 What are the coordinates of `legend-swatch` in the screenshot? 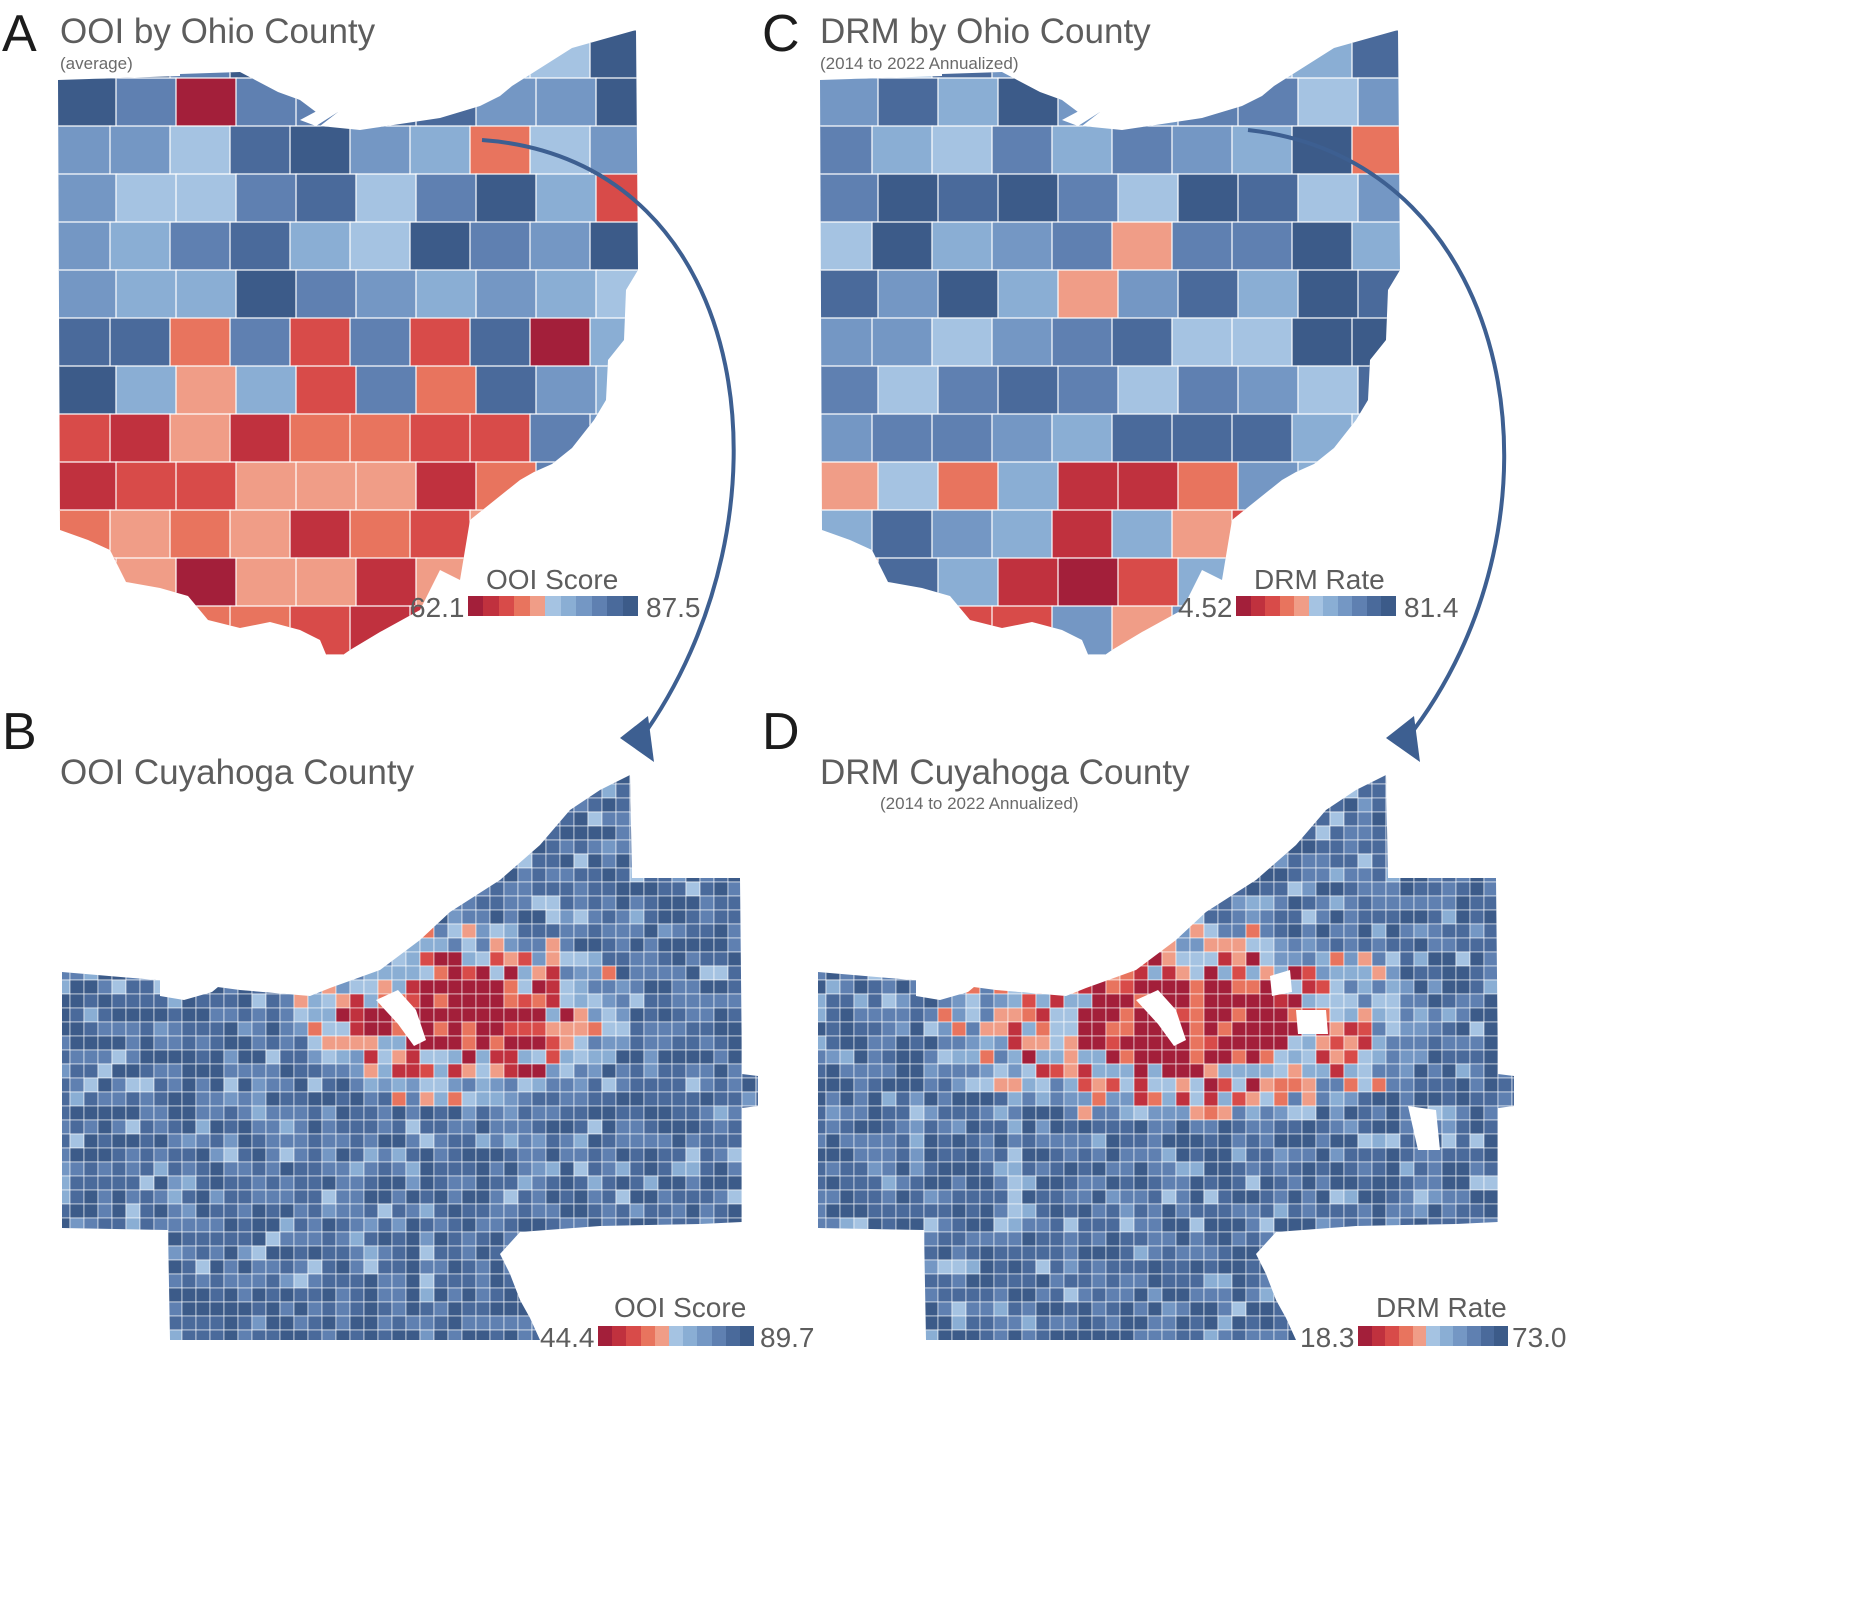 It's located at (1487, 1336).